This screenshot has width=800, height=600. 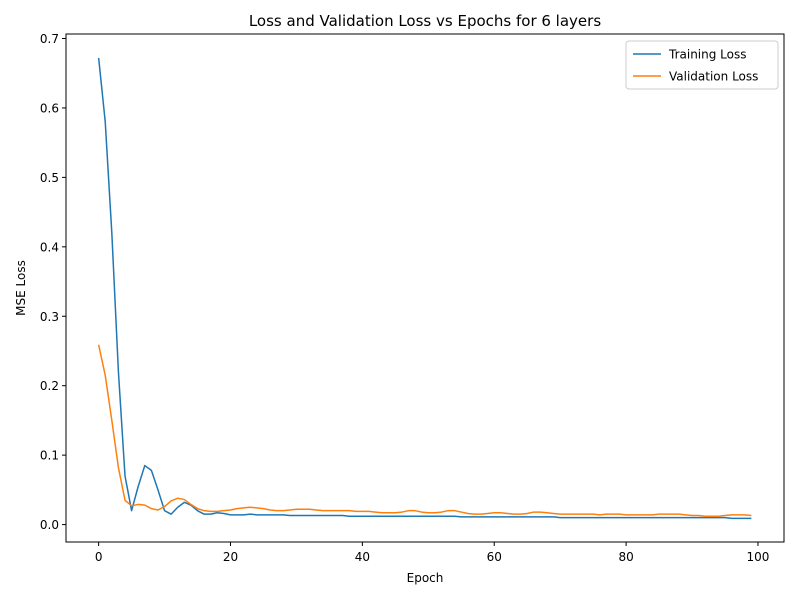 What do you see at coordinates (21, 288) in the screenshot?
I see `y-axis-label: MSE Loss` at bounding box center [21, 288].